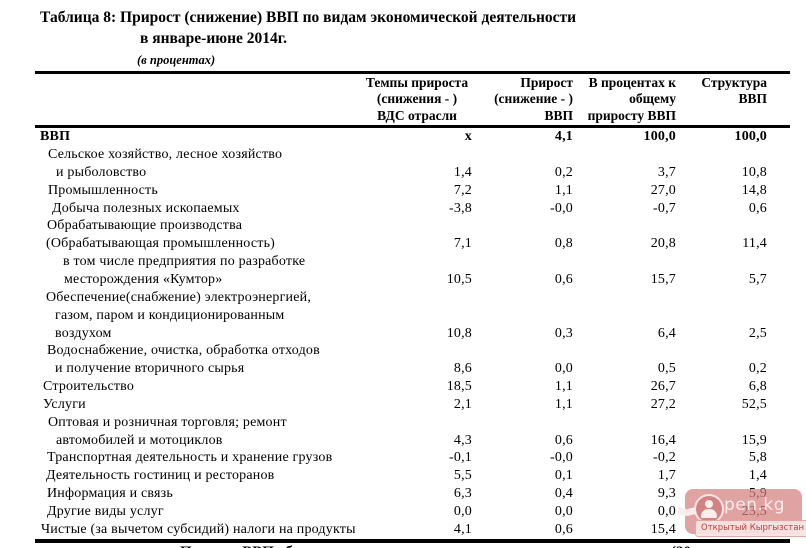  What do you see at coordinates (210, 494) in the screenshot?
I see `row-label: Информация и связь` at bounding box center [210, 494].